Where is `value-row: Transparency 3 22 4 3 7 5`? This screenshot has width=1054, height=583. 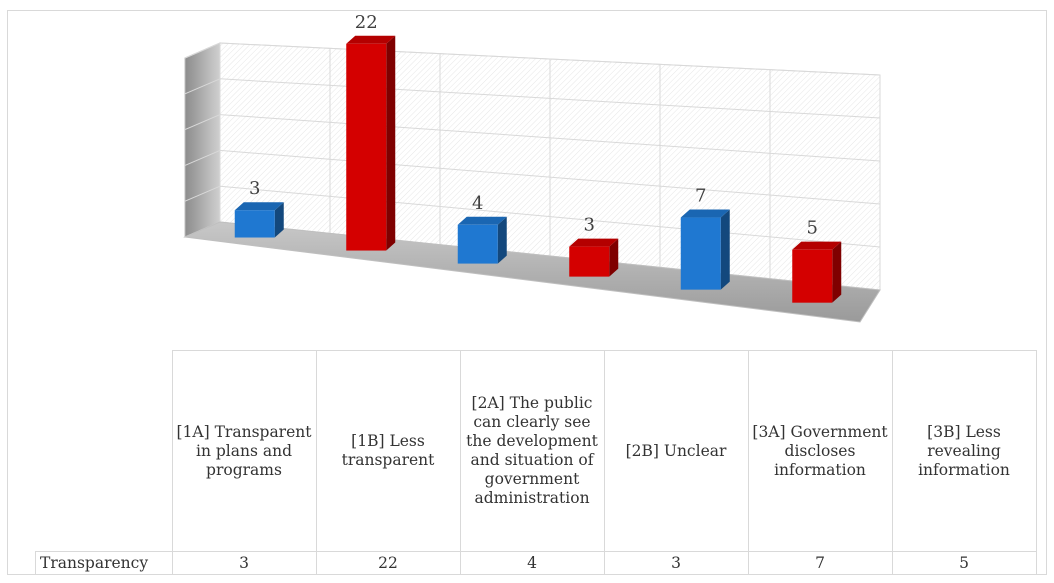
value-row: Transparency 3 22 4 3 7 5 is located at coordinates (536, 563).